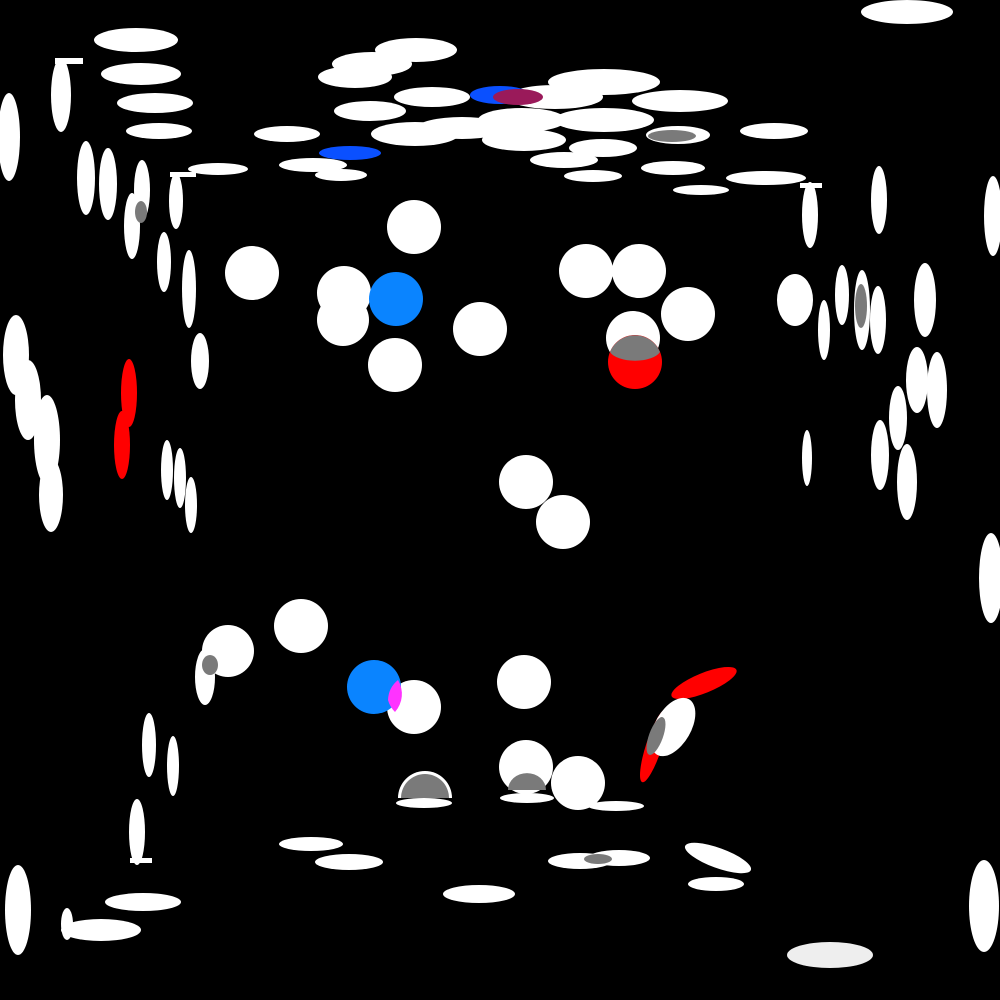 This screenshot has width=1000, height=1000. I want to click on disc-white-tilted, so click(673, 727).